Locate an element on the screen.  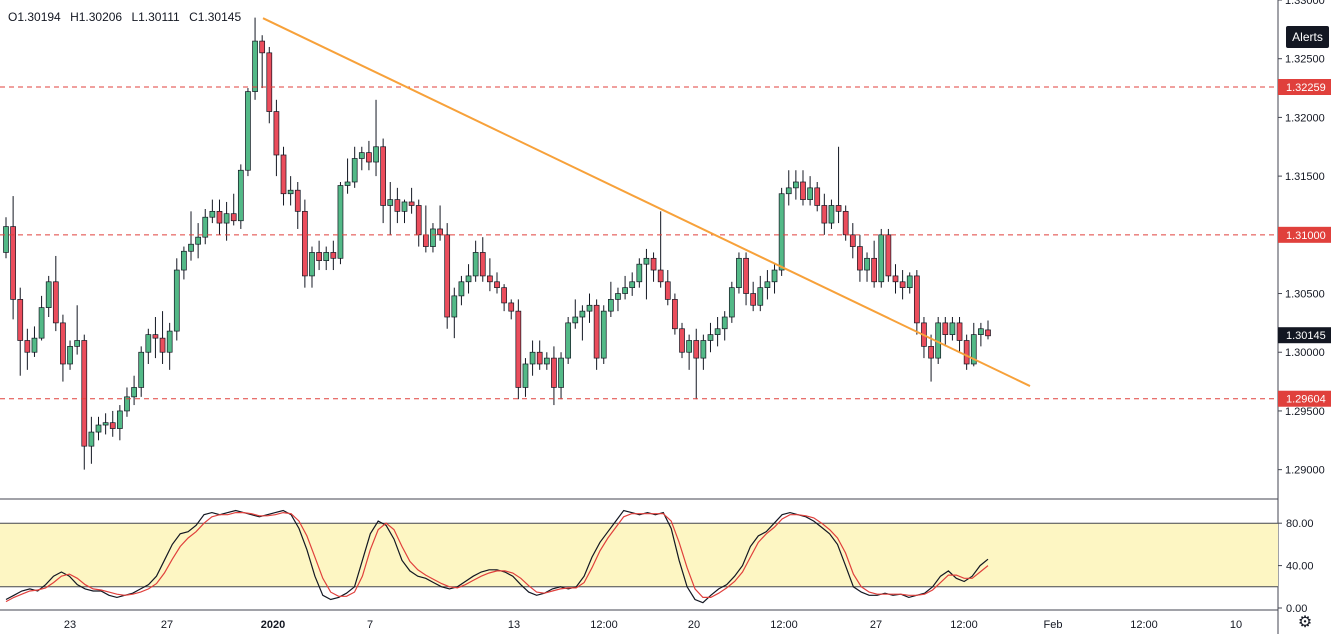
ohlc-low: L1.30111 is located at coordinates (155, 17).